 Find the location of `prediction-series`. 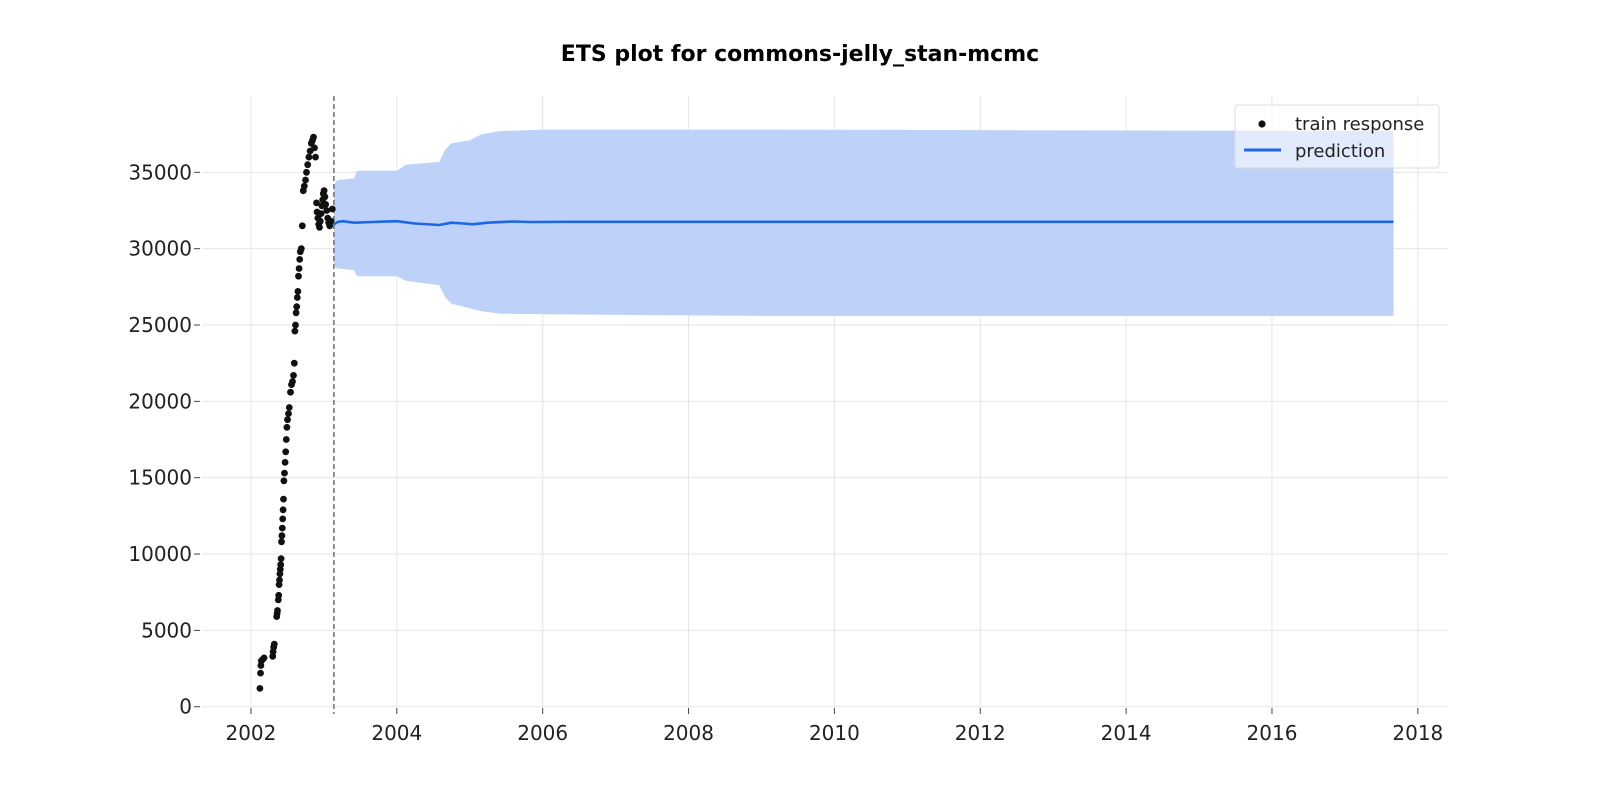

prediction-series is located at coordinates (863, 223).